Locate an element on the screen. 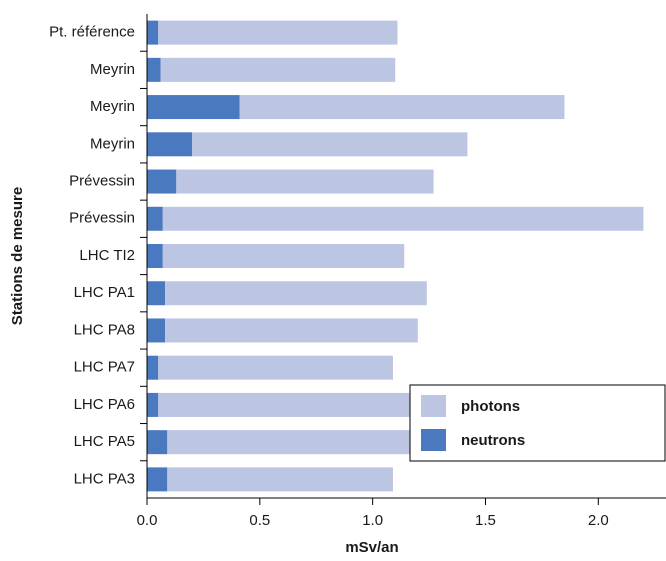 The height and width of the screenshot is (561, 666). x-tick-label: 2.0 is located at coordinates (598, 520).